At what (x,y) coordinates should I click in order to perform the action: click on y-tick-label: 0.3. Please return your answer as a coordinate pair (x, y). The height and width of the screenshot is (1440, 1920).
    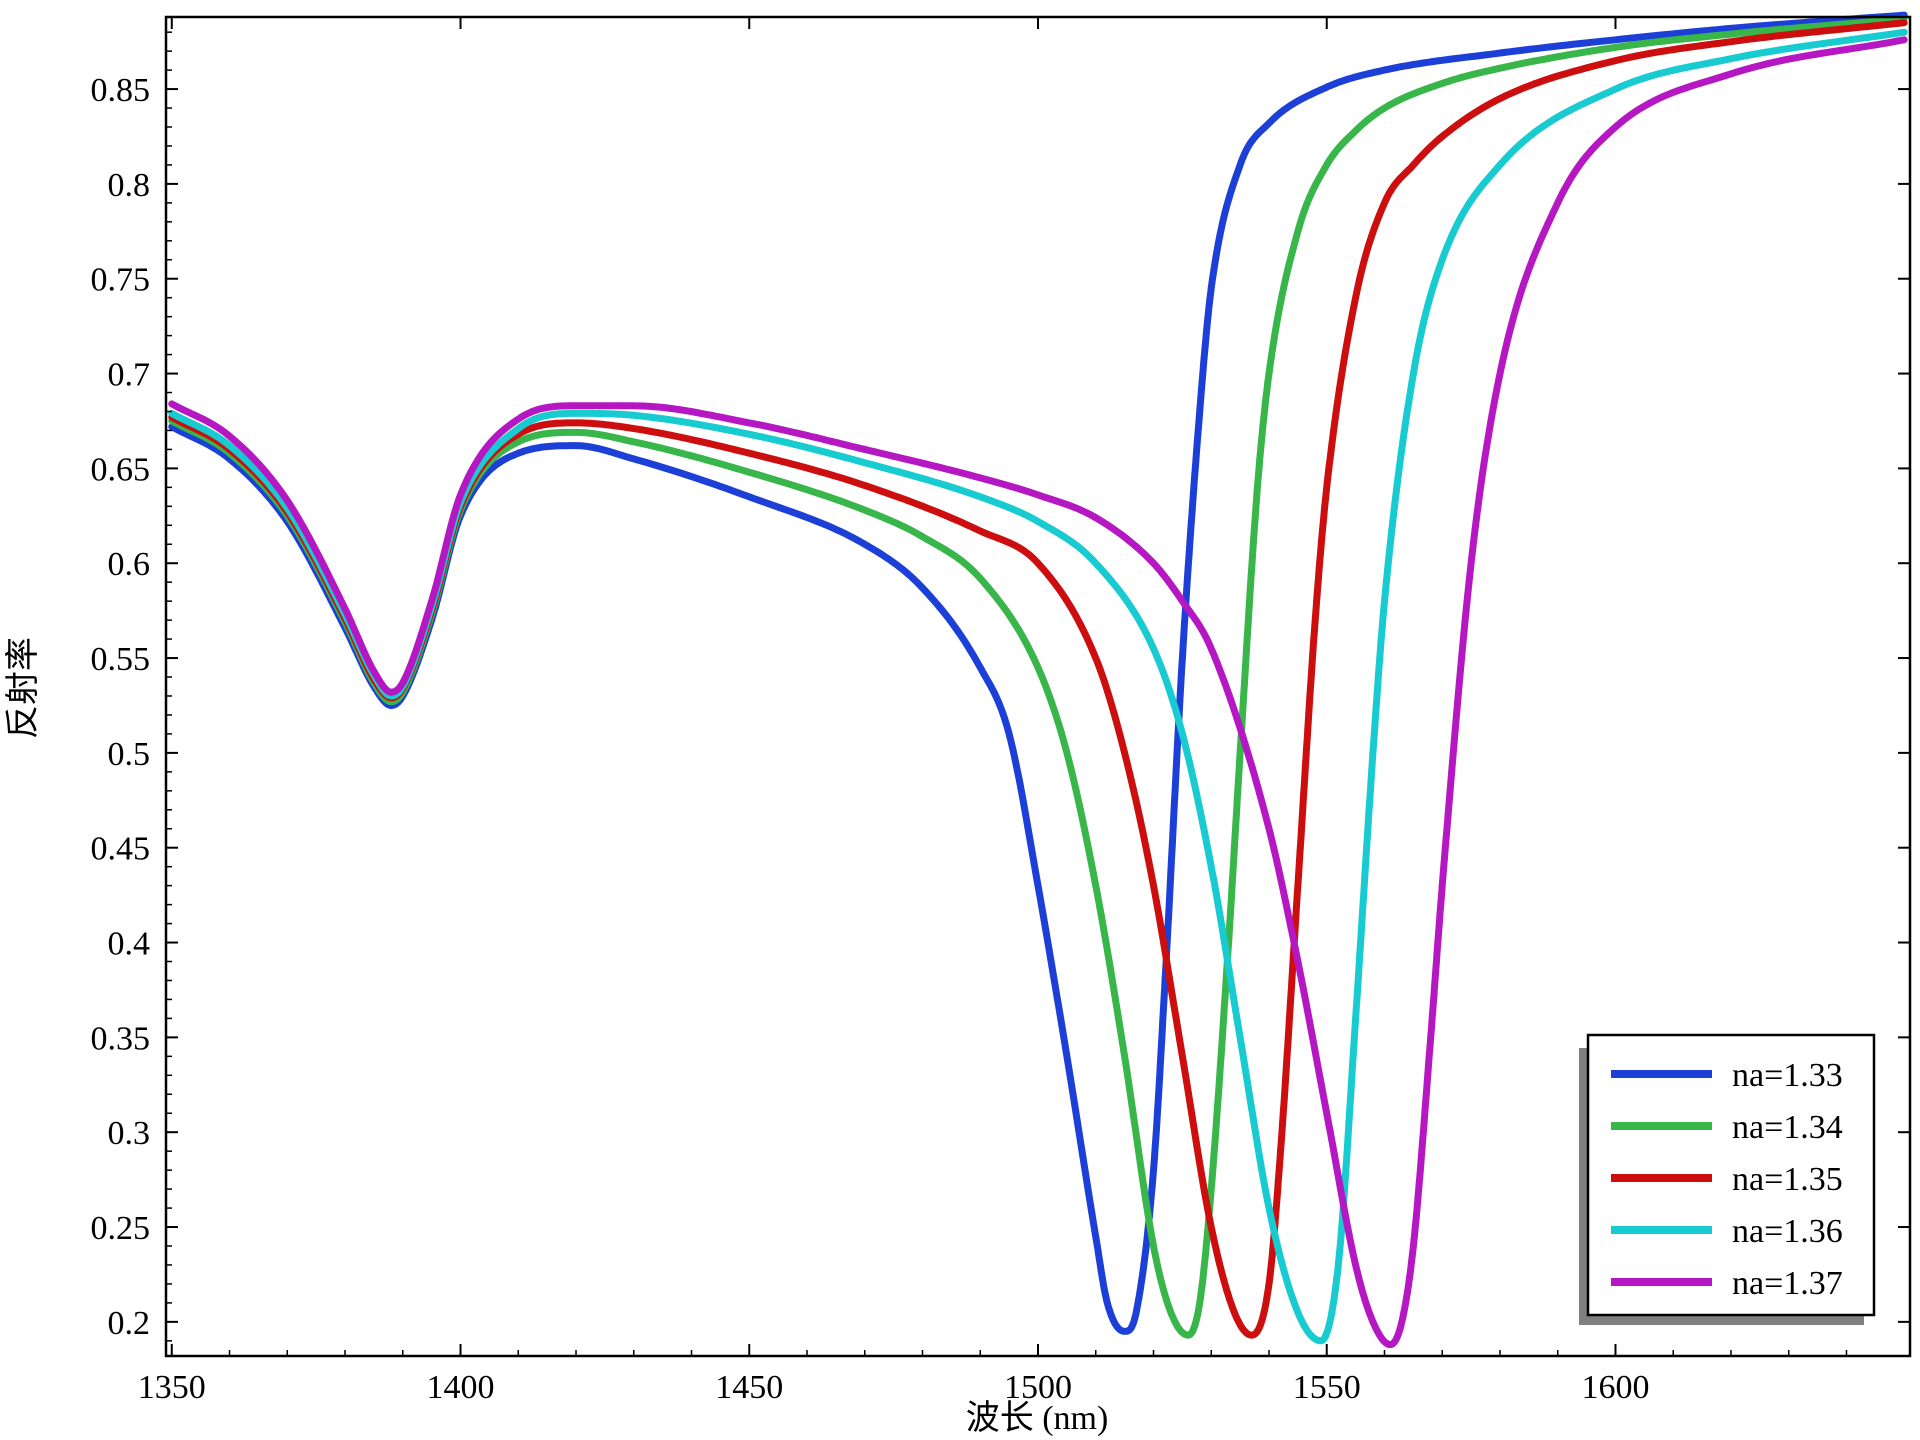
    Looking at the image, I should click on (129, 1133).